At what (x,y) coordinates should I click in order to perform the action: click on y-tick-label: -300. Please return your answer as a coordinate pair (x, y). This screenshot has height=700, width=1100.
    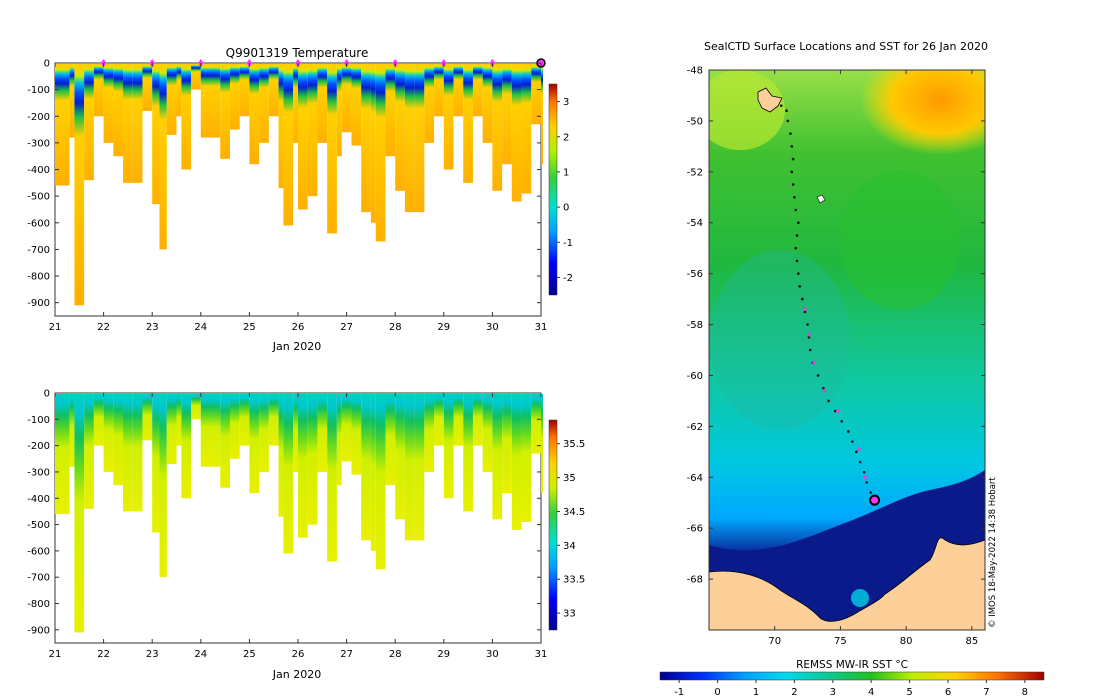
    Looking at the image, I should click on (38, 143).